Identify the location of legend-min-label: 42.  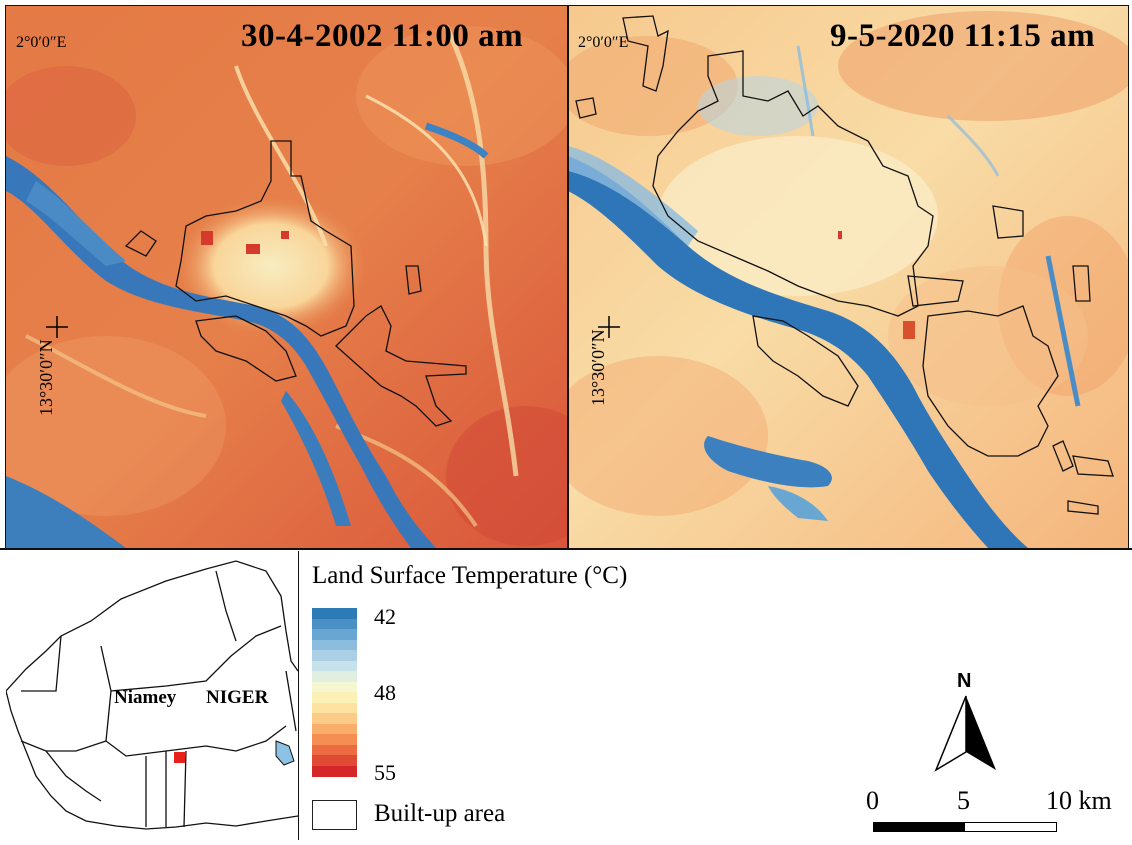
(385, 616).